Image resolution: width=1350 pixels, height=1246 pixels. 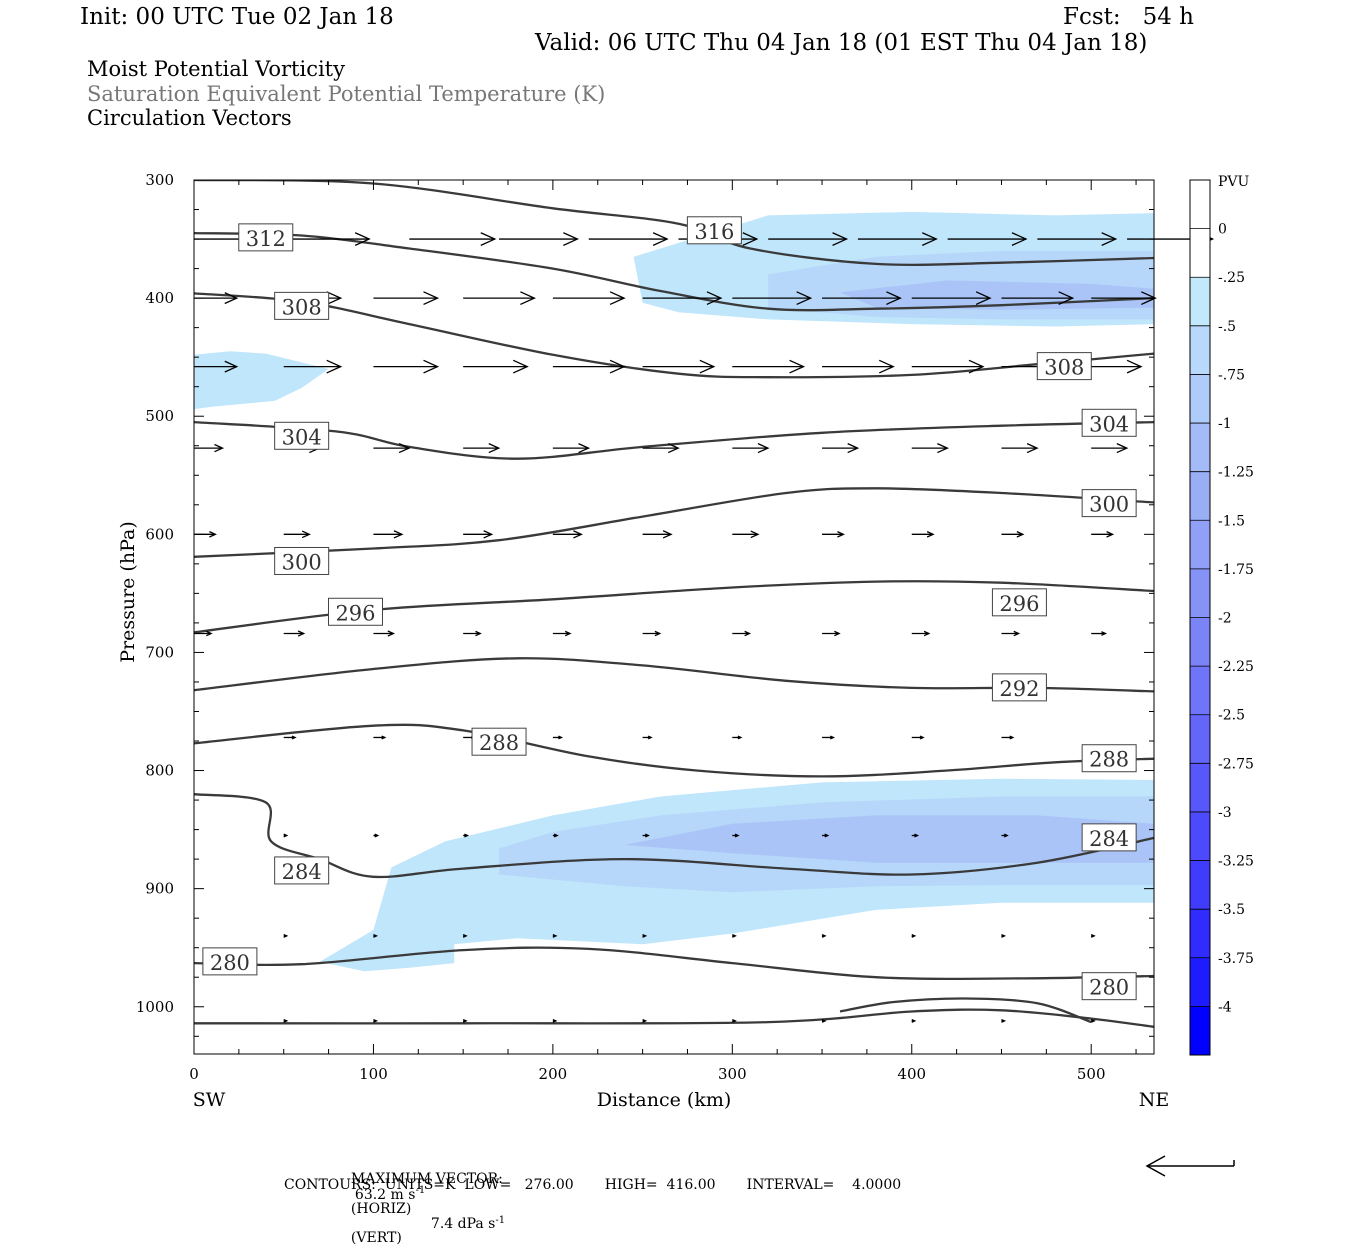 What do you see at coordinates (553, 1074) in the screenshot?
I see `x-tick-label-200: 200` at bounding box center [553, 1074].